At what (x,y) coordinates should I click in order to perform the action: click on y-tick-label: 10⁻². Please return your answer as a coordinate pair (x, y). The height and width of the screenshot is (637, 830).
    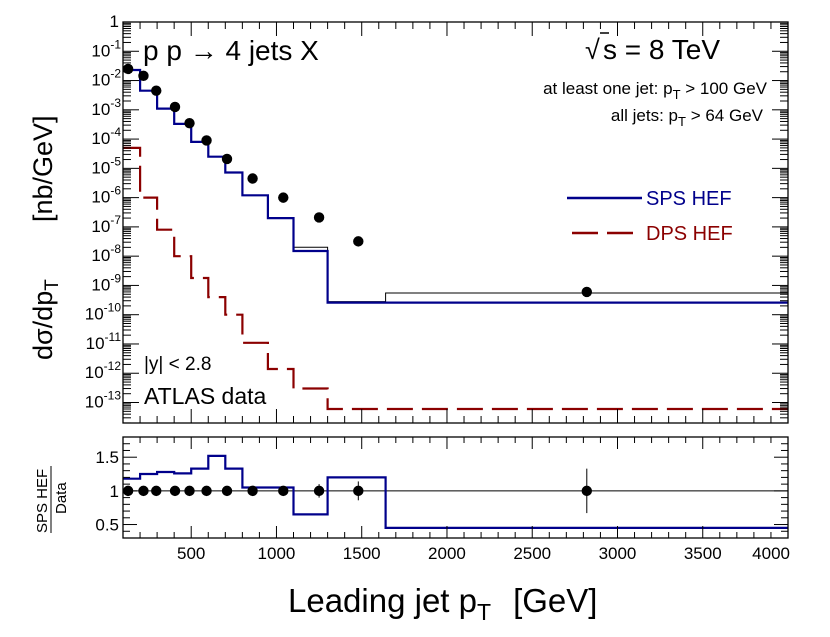
    Looking at the image, I should click on (106, 78).